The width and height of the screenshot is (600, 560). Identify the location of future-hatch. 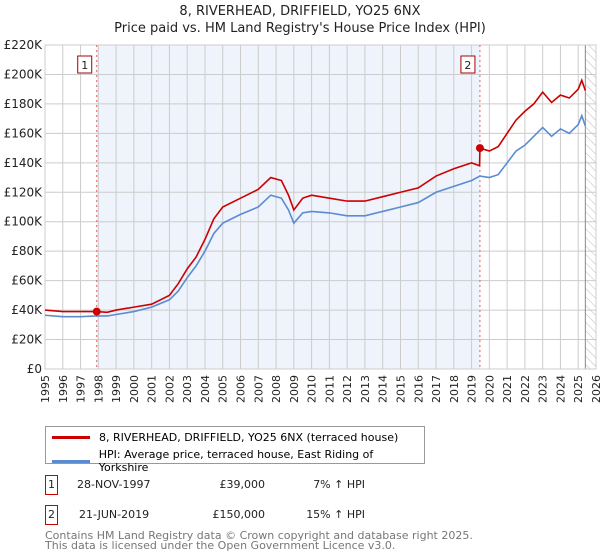
(590, 207).